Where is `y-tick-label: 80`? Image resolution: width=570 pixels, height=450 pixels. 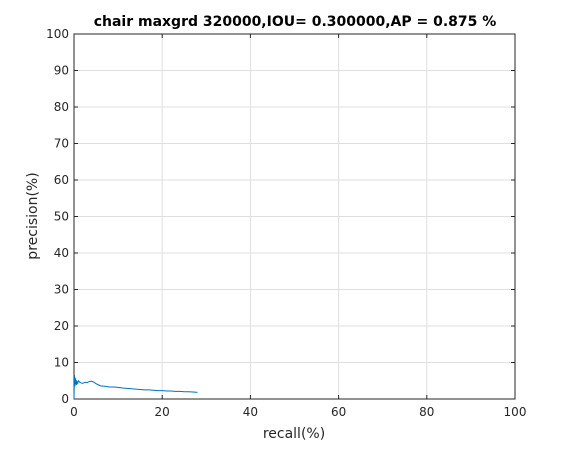
y-tick-label: 80 is located at coordinates (61, 107).